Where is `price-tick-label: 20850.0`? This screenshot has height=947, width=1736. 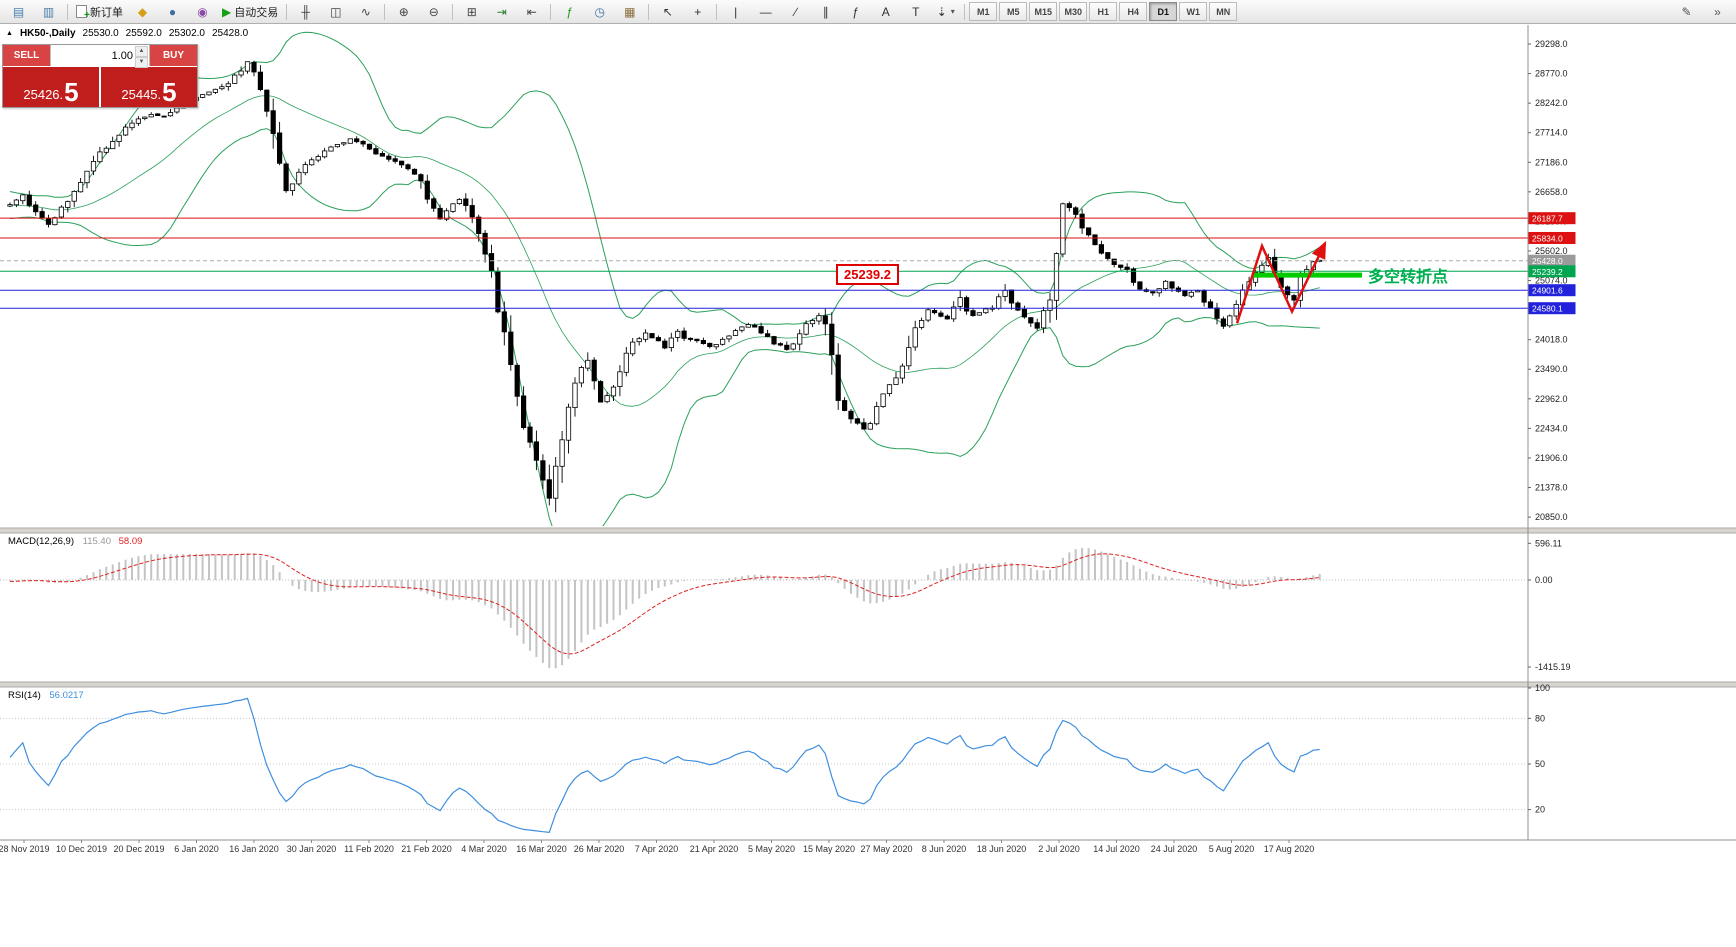 price-tick-label: 20850.0 is located at coordinates (1551, 517).